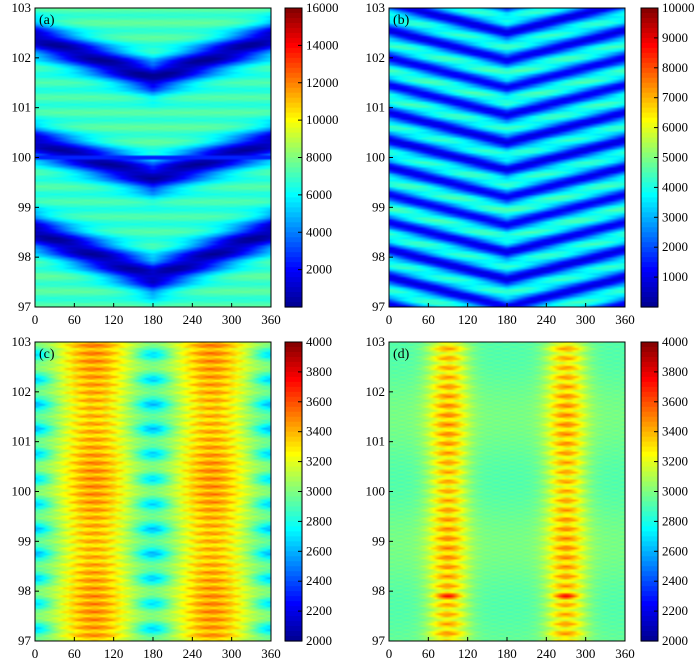 This screenshot has width=700, height=668. What do you see at coordinates (322, 44) in the screenshot?
I see `colorbar-tick-label: 14000` at bounding box center [322, 44].